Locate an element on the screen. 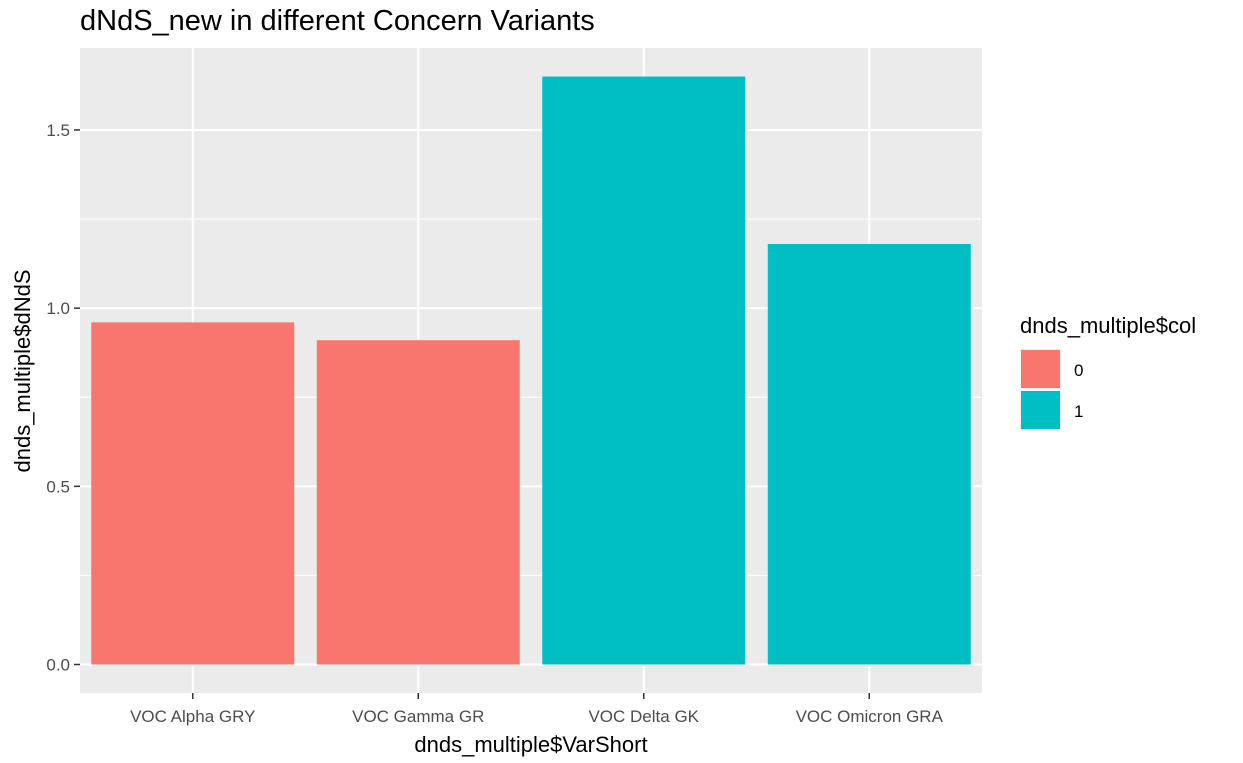 This screenshot has width=1243, height=763. legend-label-1: 1 is located at coordinates (1078, 411).